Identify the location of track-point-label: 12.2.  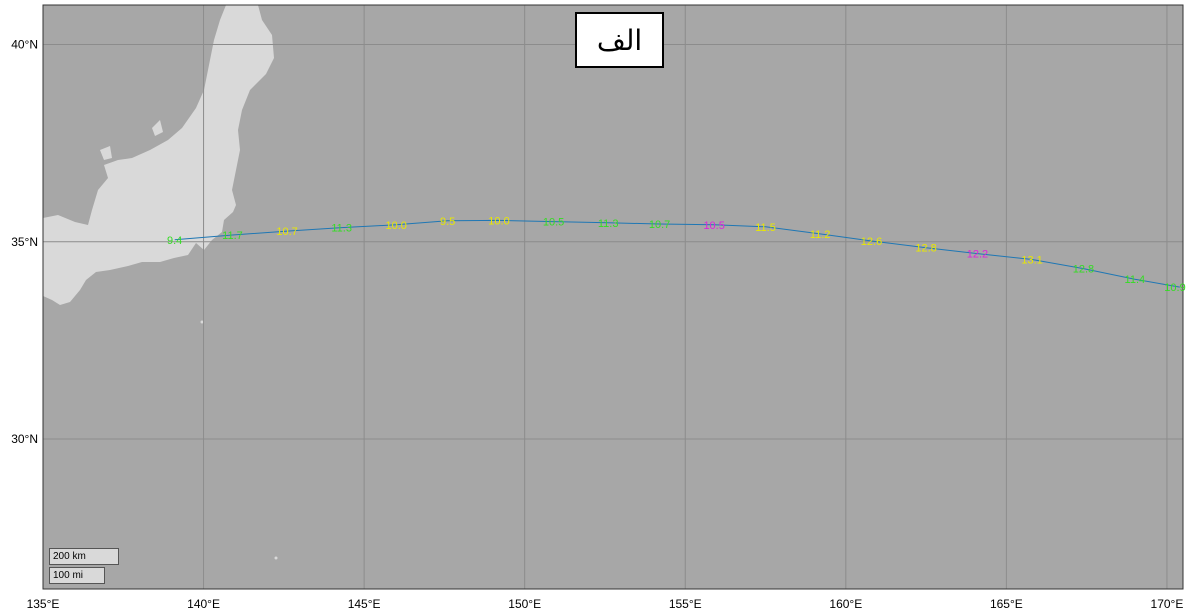
(977, 255).